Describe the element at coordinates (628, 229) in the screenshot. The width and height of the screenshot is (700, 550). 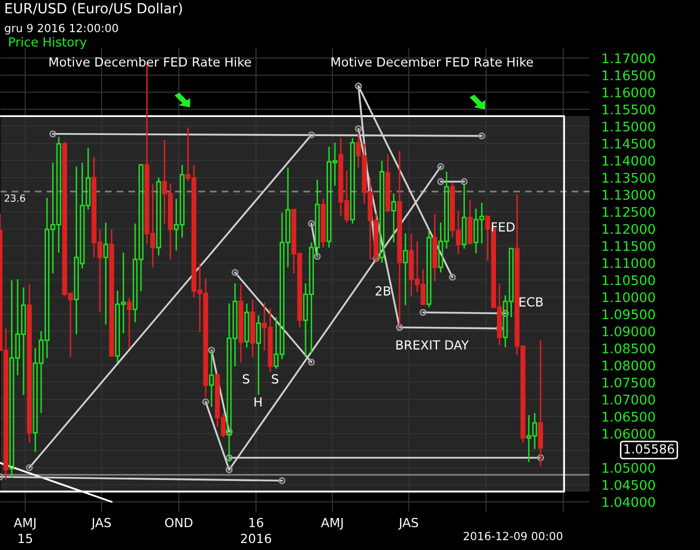
I see `y-tick-label: 1.12000` at that location.